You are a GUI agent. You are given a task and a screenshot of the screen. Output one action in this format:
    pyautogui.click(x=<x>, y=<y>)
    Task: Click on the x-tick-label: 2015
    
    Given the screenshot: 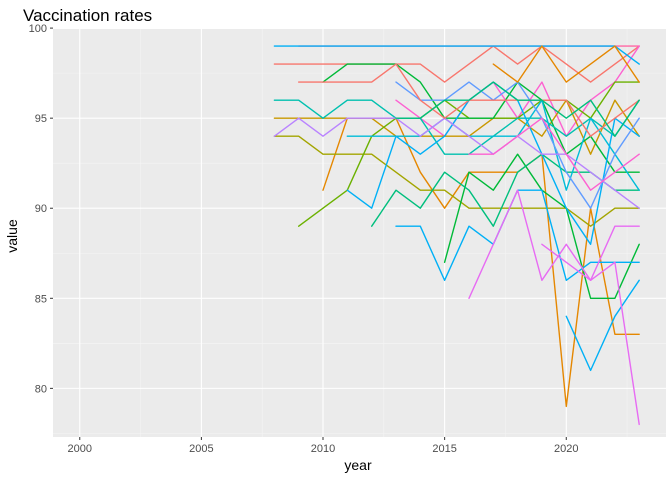 What is the action you would take?
    pyautogui.click(x=444, y=449)
    